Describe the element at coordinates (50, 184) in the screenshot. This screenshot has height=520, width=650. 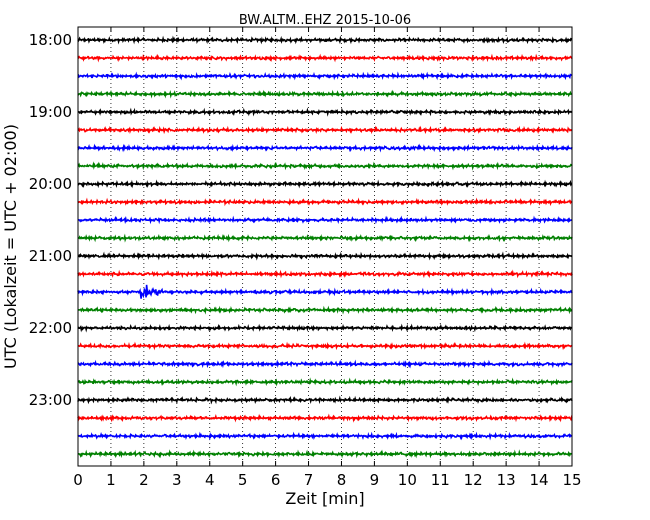
I see `y-tick-label: 20:00` at that location.